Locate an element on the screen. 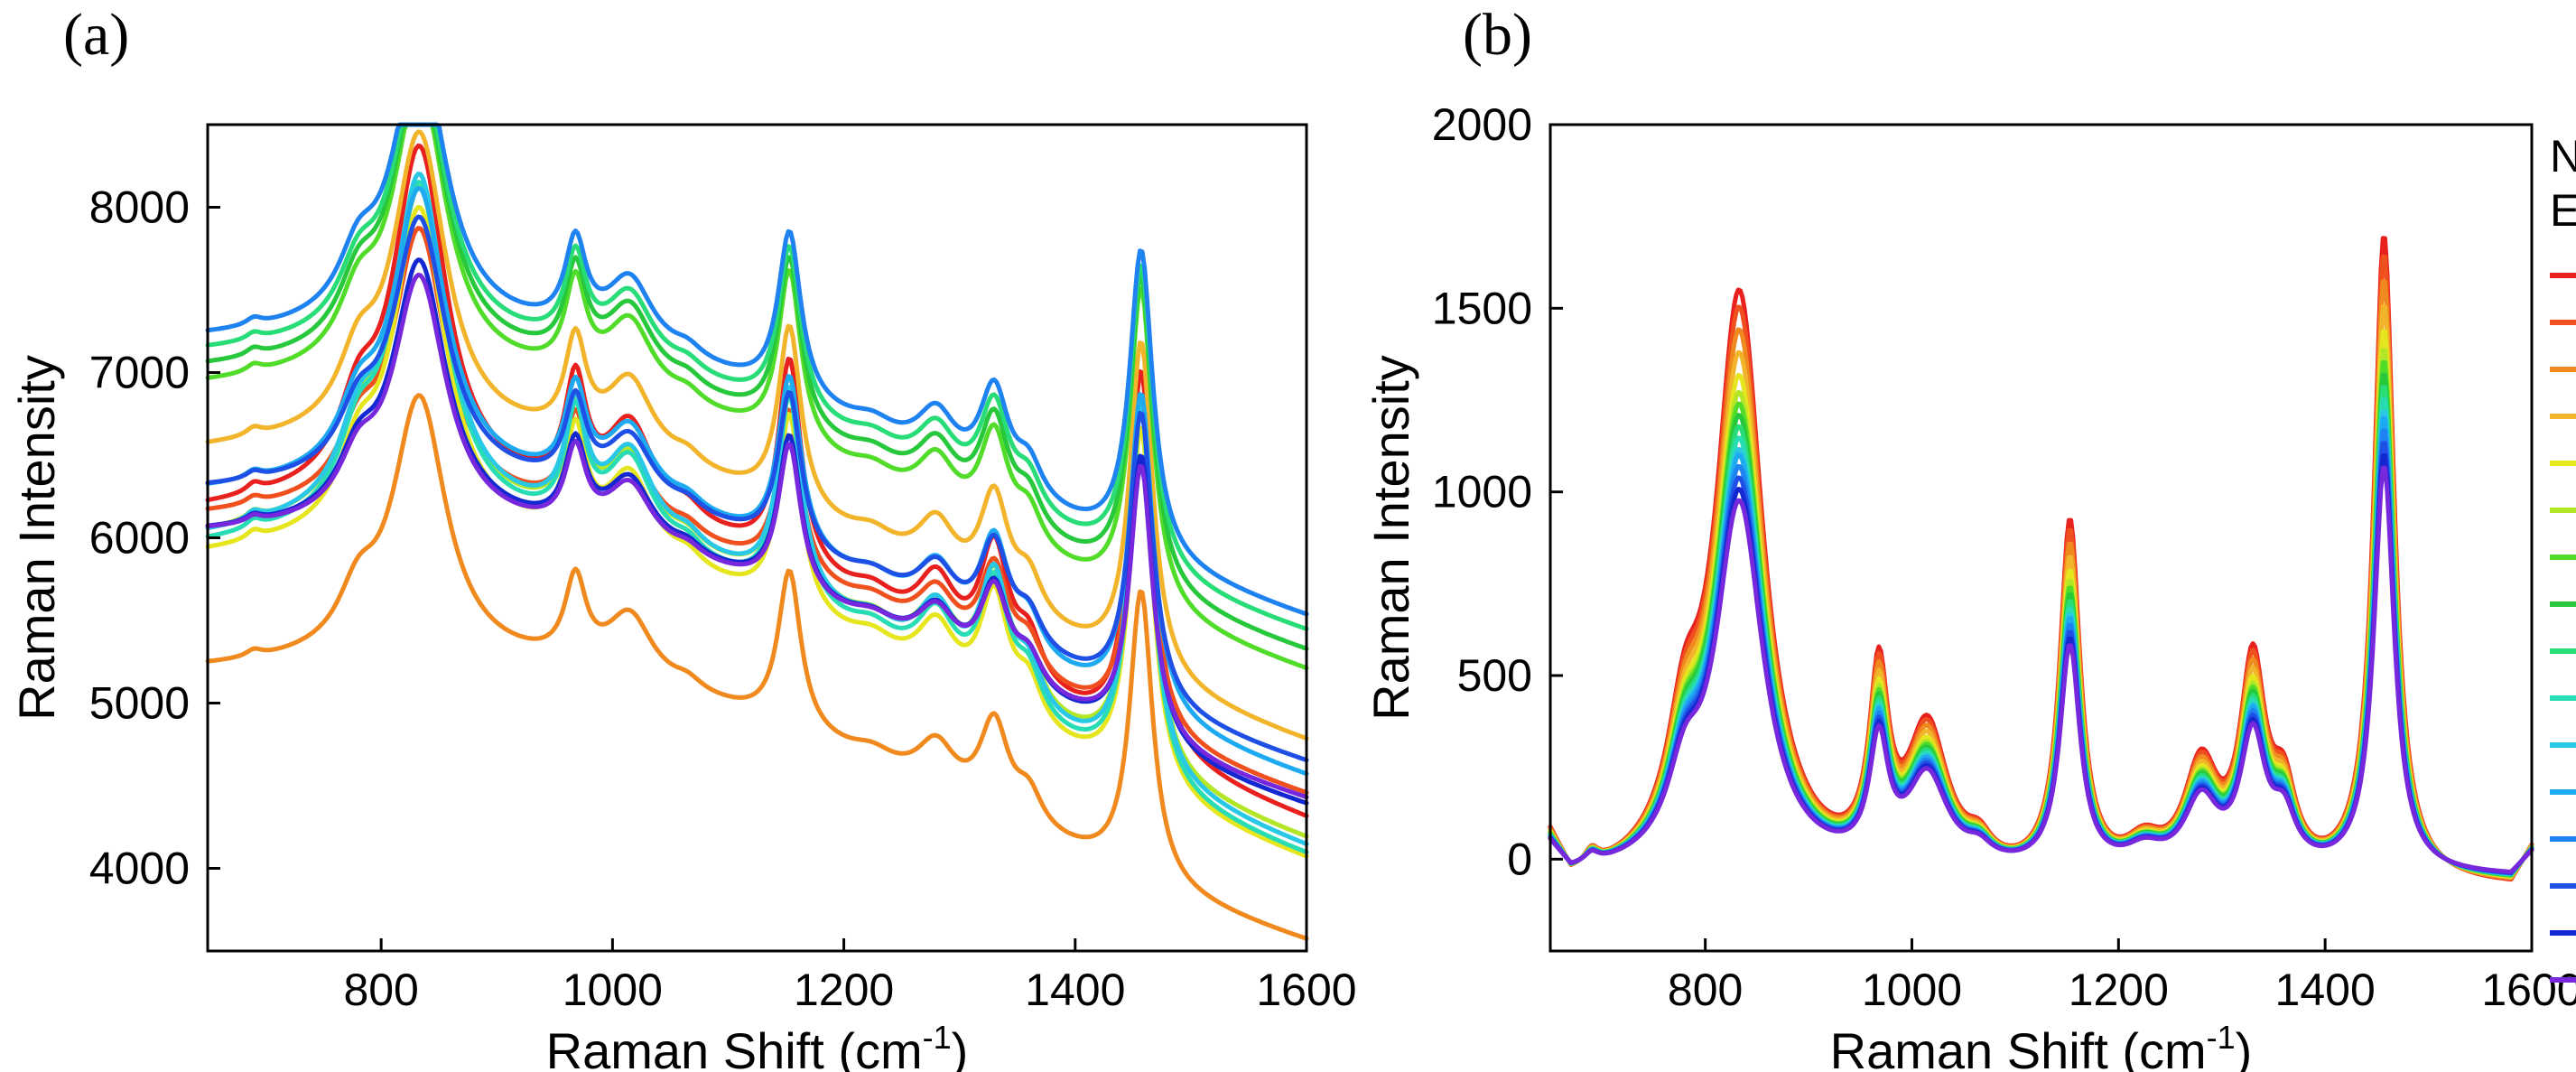 The height and width of the screenshot is (1072, 2576). panel-b-y-ticks: 0 500 1000 1500 2000 is located at coordinates (1497, 491).